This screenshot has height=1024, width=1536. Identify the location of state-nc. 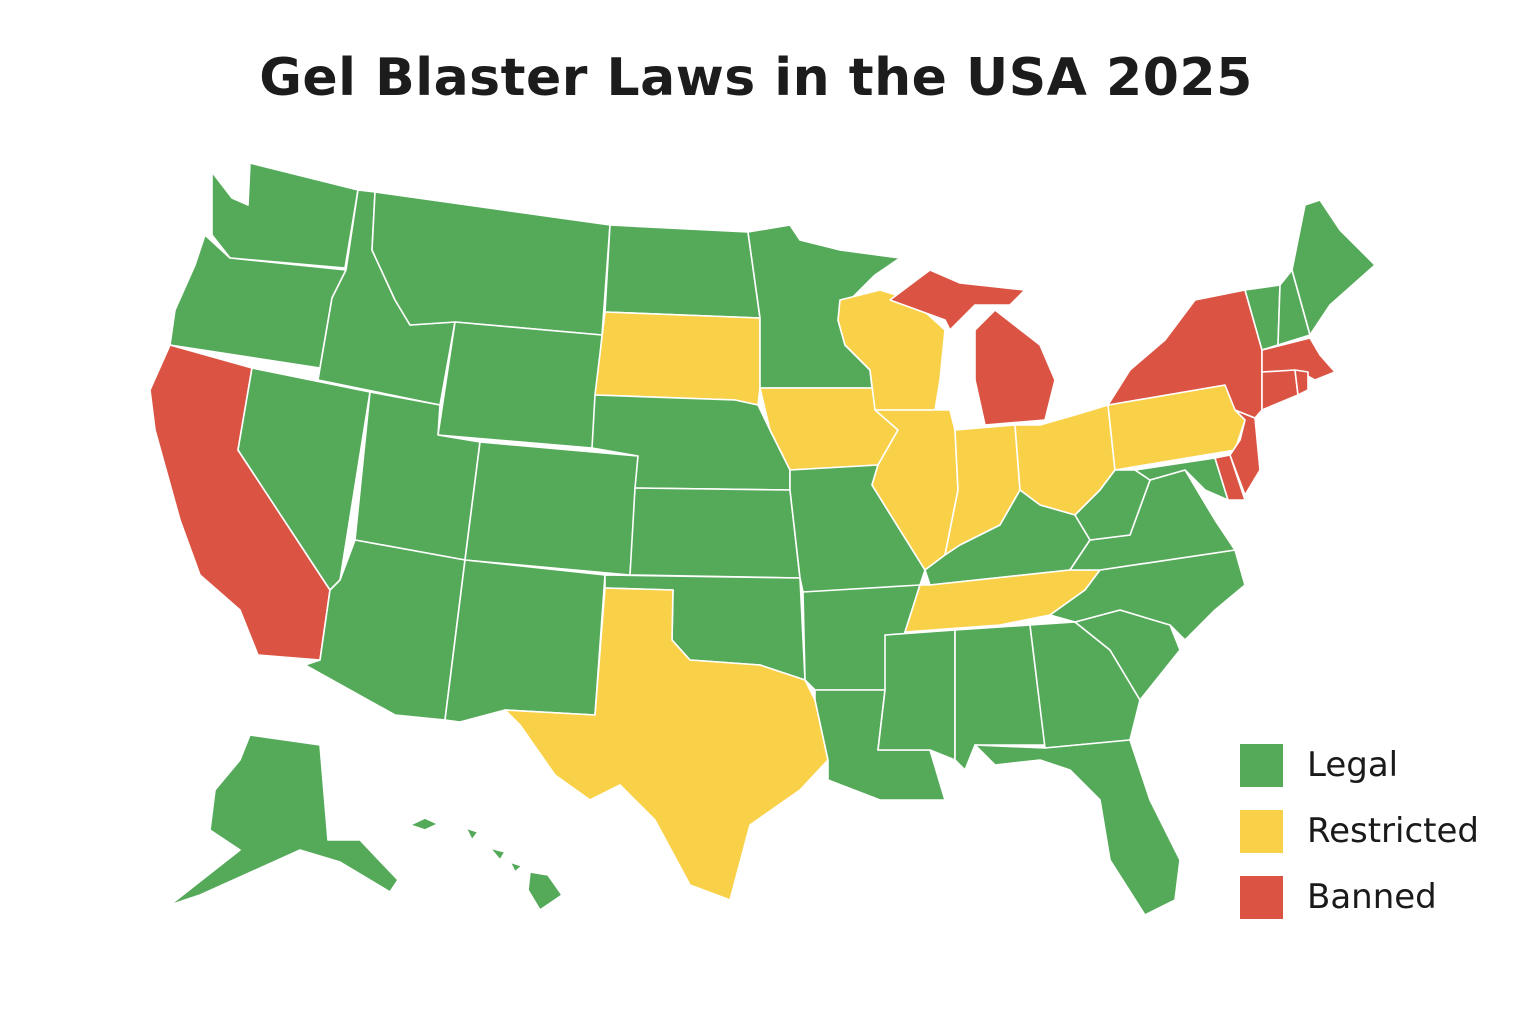
(1147, 595).